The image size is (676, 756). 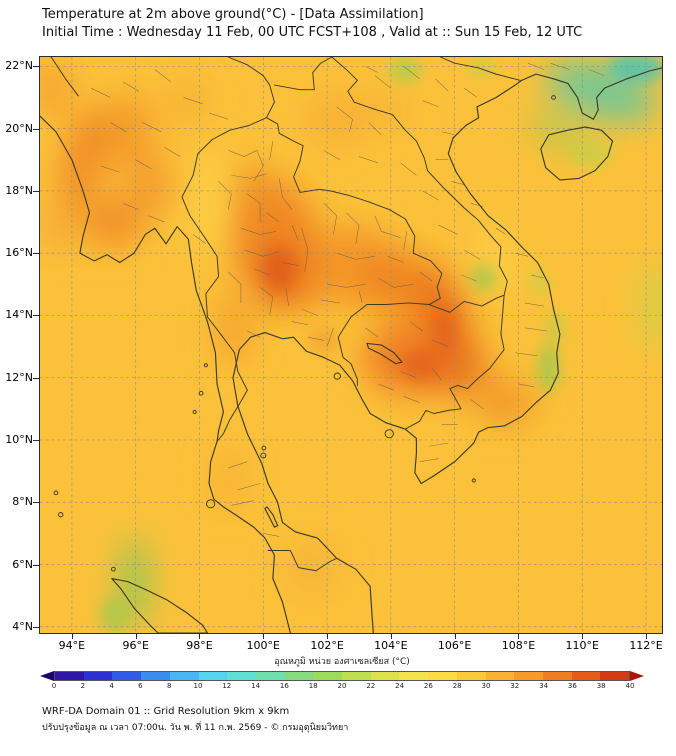 I want to click on lon-axis-label: 108°E, so click(x=518, y=645).